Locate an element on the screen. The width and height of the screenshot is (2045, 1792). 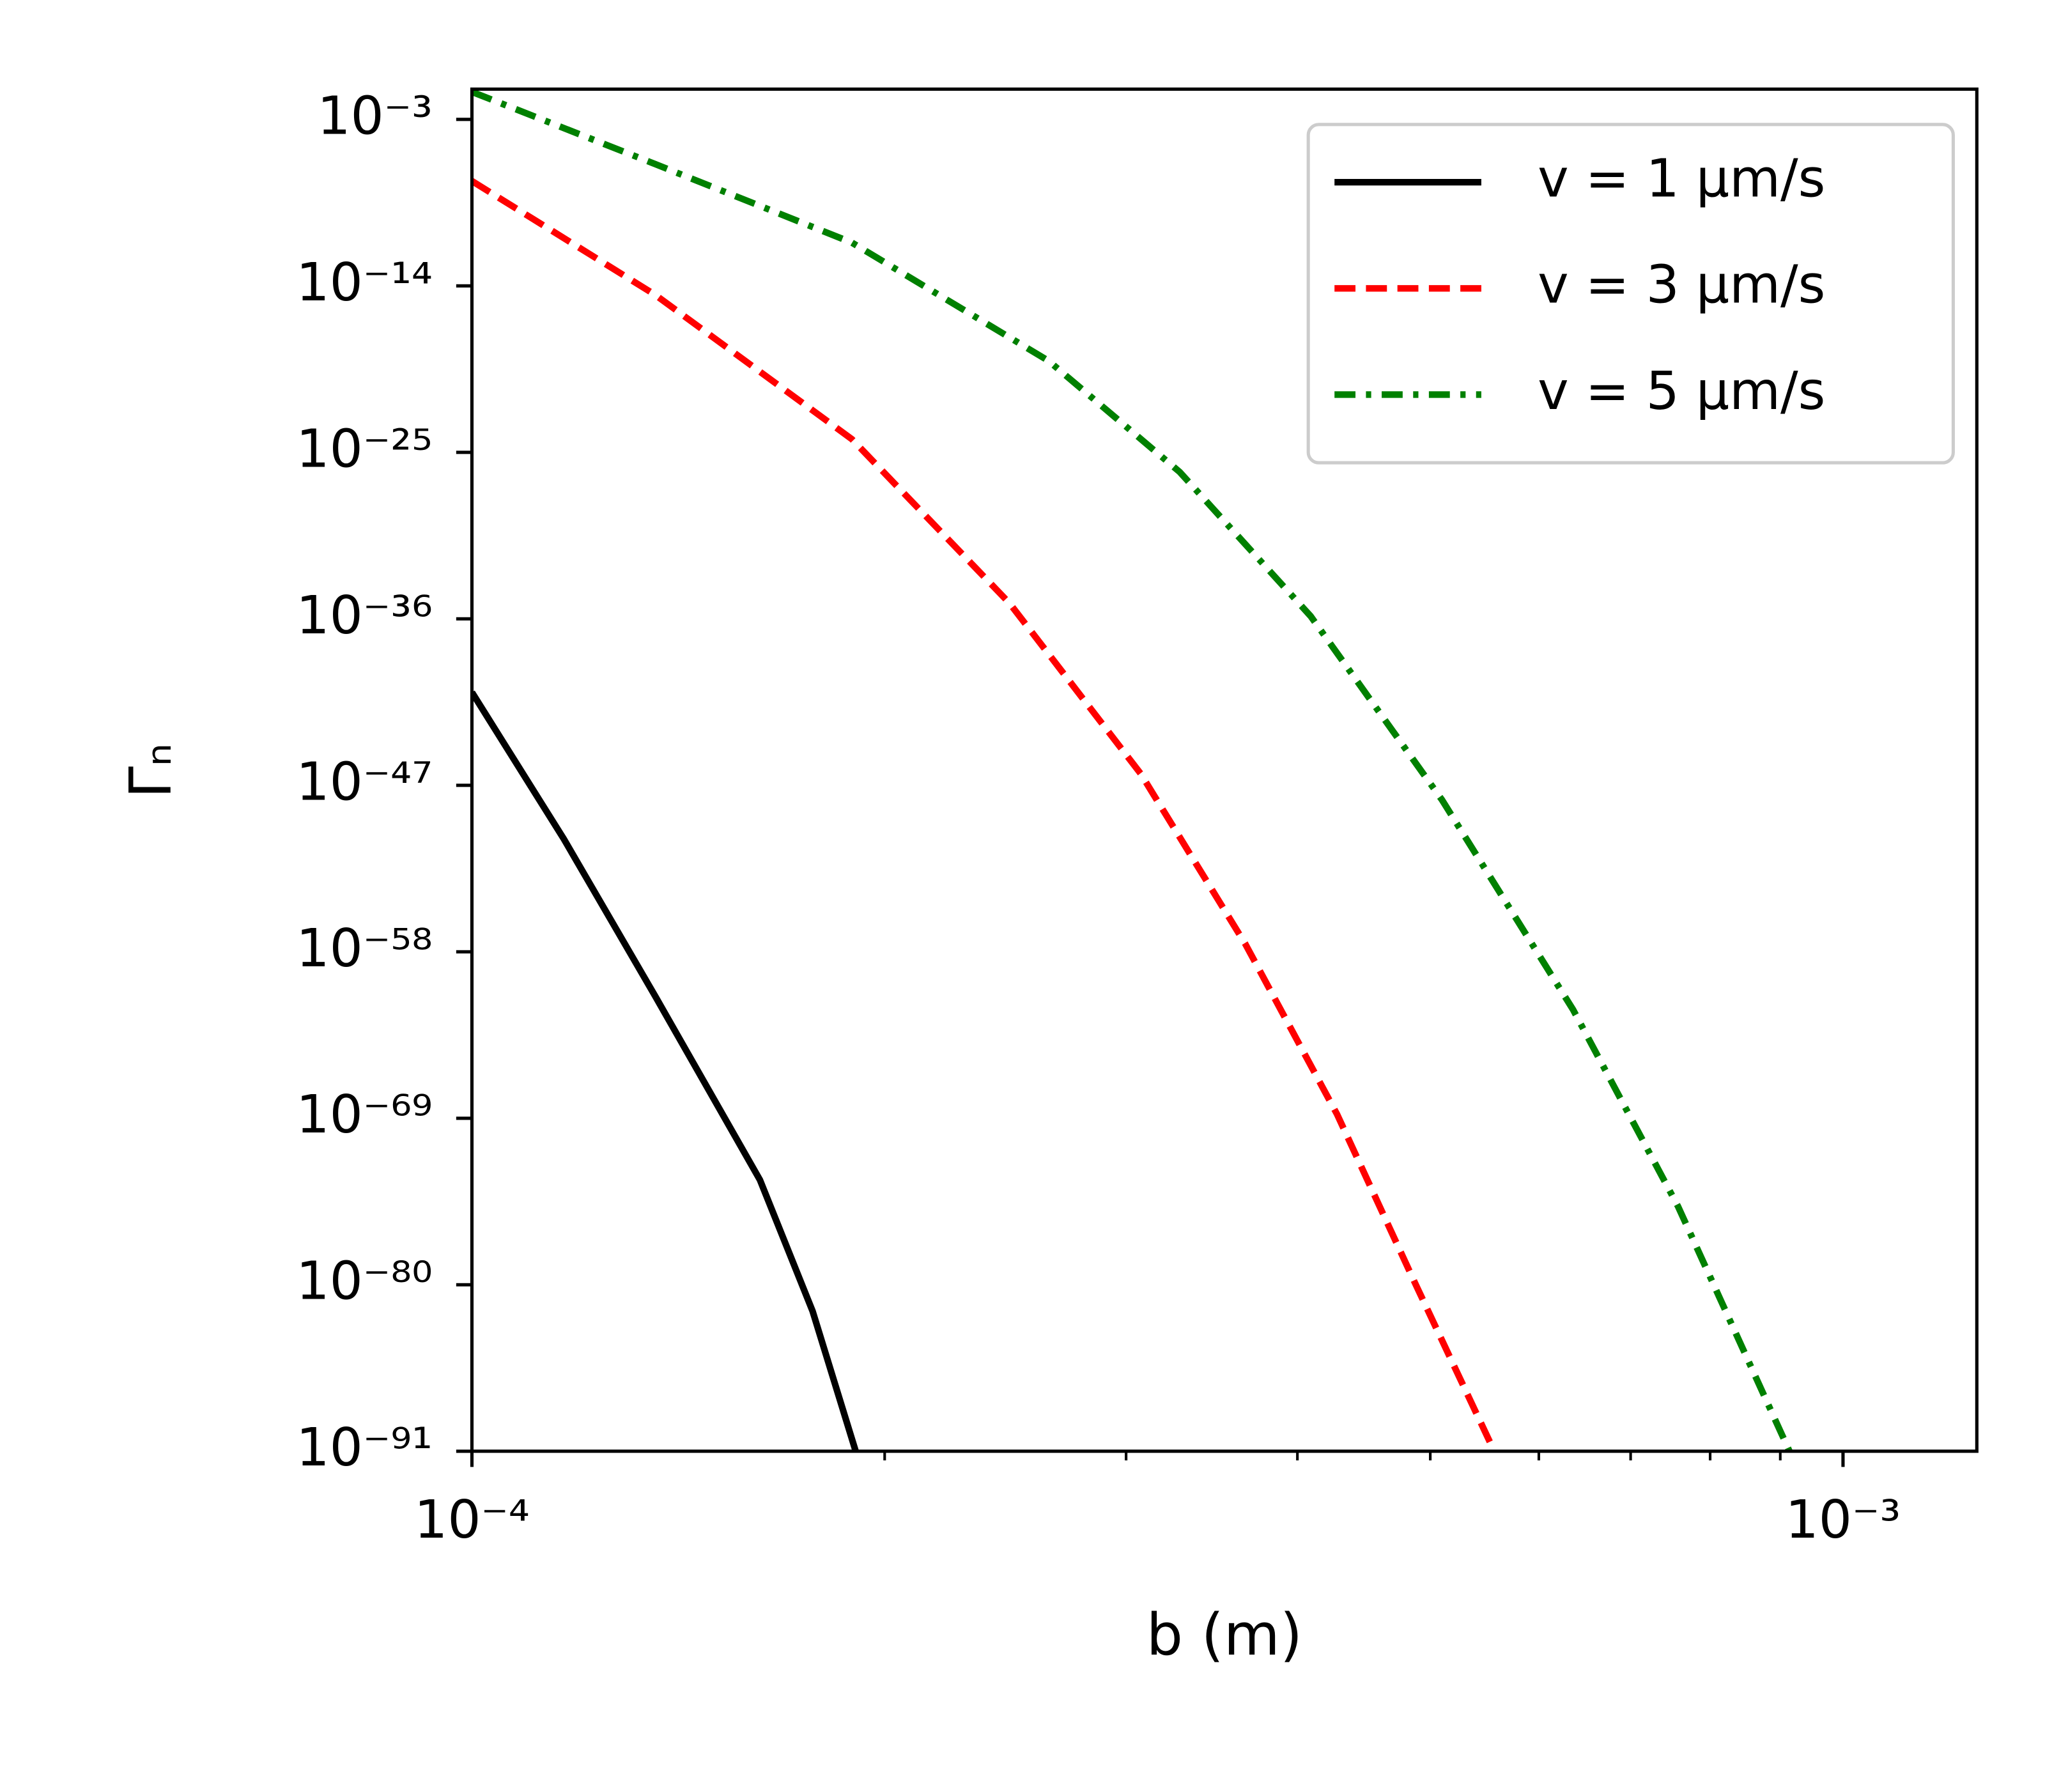
y-tick-label: 10⁻⁹¹ is located at coordinates (364, 1447).